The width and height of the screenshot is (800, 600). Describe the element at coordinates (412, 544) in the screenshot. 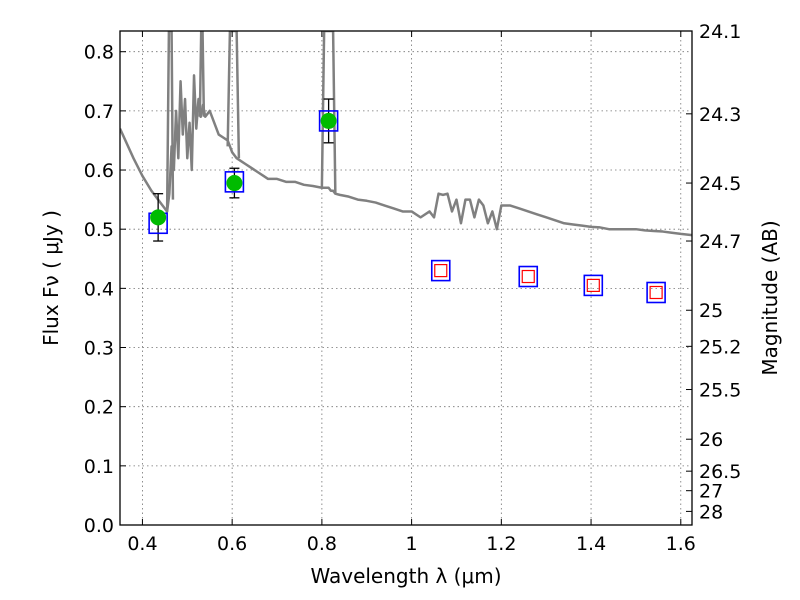

I see `x-tick-label: 1` at that location.